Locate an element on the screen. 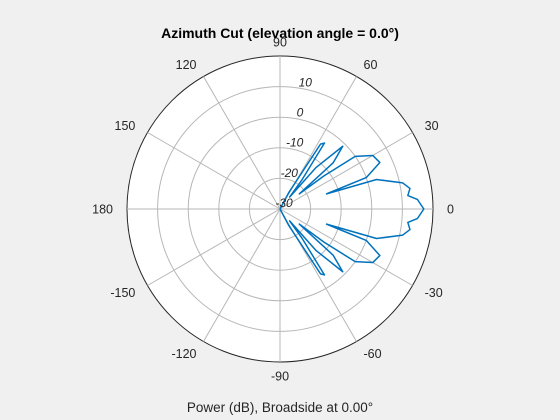 This screenshot has width=560, height=420. angle-tick-label: -60 is located at coordinates (373, 354).